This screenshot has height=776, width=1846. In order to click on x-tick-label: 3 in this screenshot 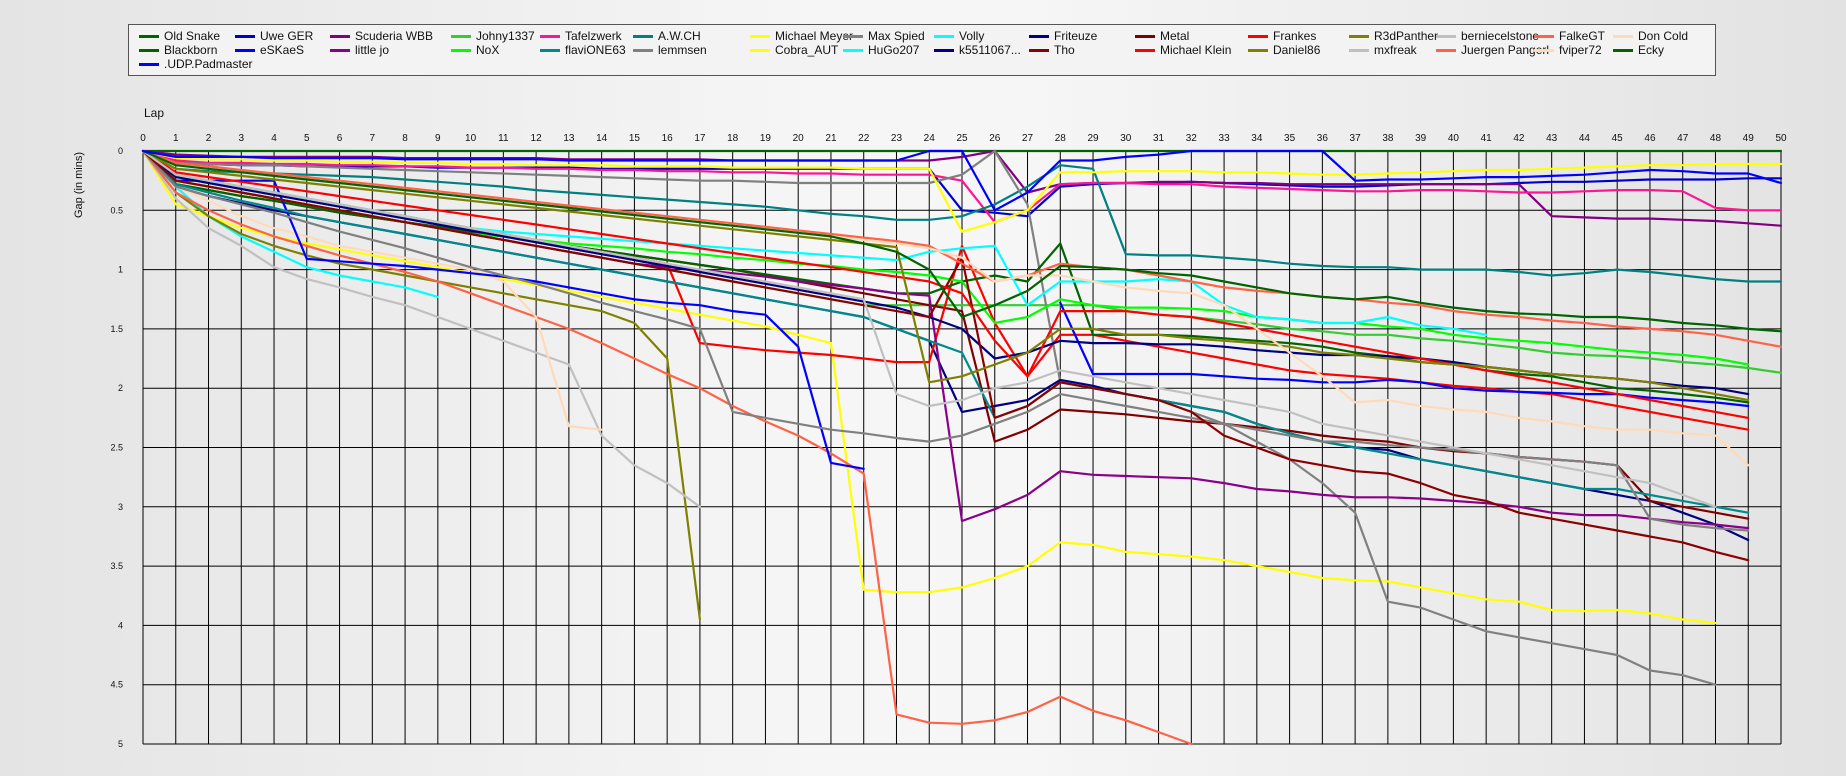, I will do `click(241, 138)`.